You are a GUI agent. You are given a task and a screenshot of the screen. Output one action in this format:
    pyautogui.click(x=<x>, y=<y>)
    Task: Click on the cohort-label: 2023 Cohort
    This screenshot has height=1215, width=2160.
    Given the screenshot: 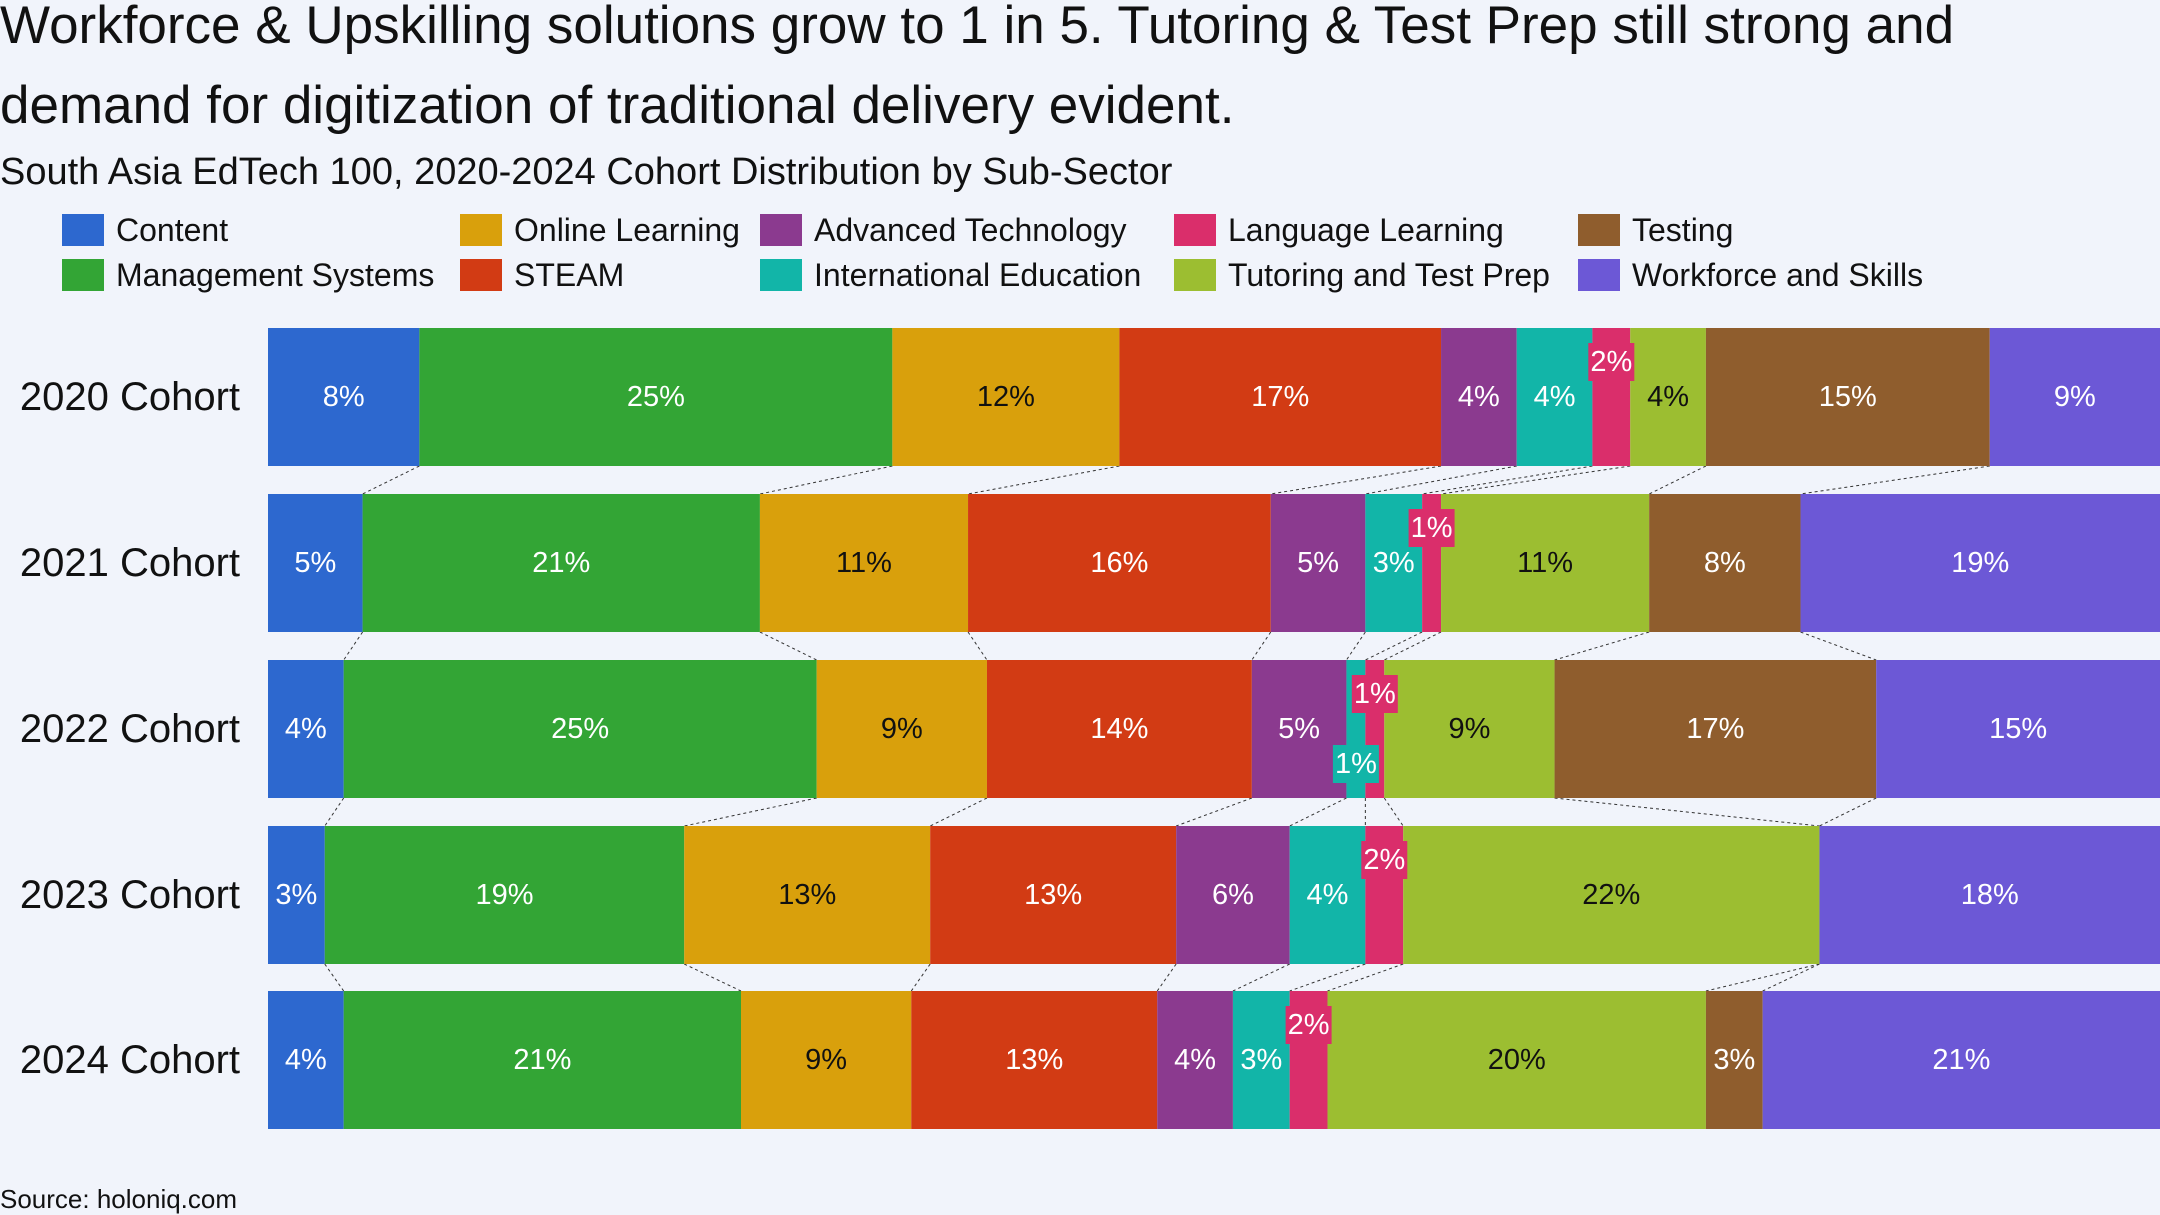 What is the action you would take?
    pyautogui.click(x=129, y=895)
    